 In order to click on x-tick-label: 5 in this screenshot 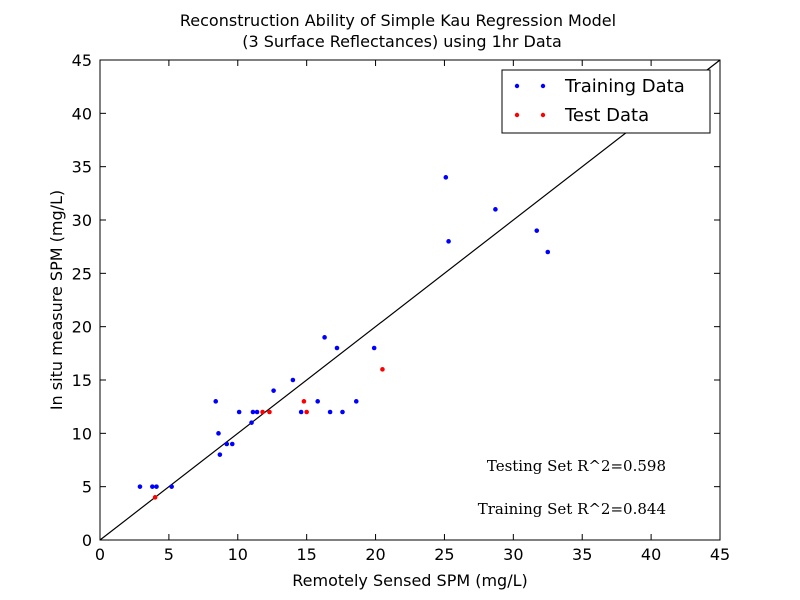, I will do `click(169, 554)`.